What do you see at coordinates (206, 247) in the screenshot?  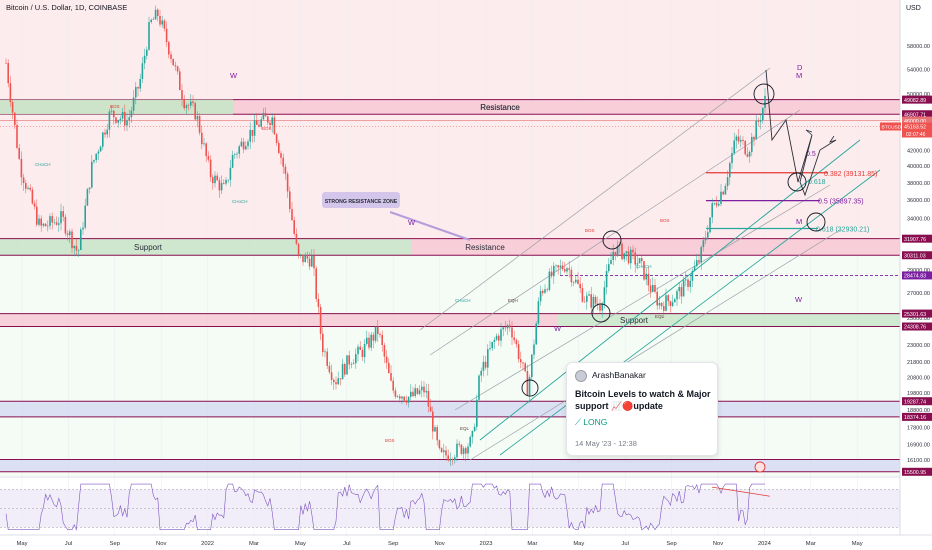 I see `zone-support` at bounding box center [206, 247].